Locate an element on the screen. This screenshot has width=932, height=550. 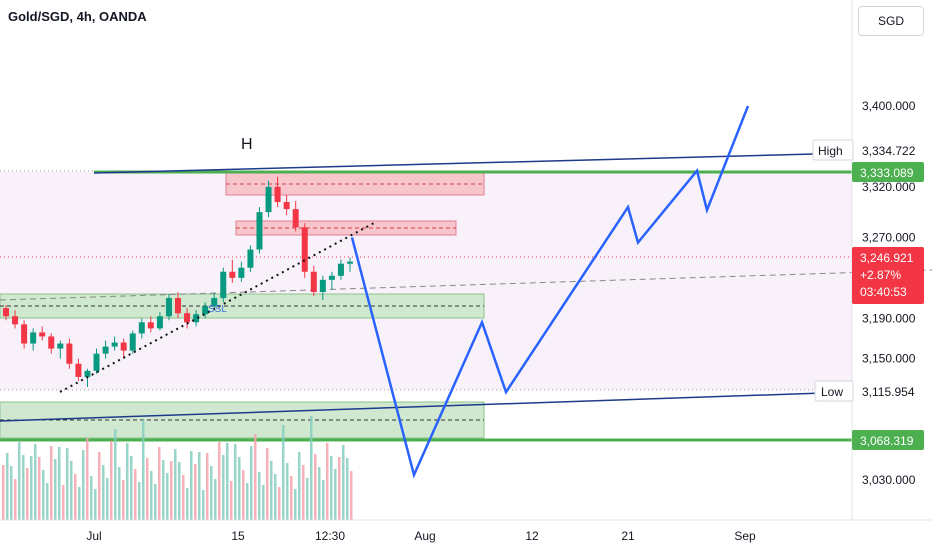
currency-button: SGD is located at coordinates (891, 21).